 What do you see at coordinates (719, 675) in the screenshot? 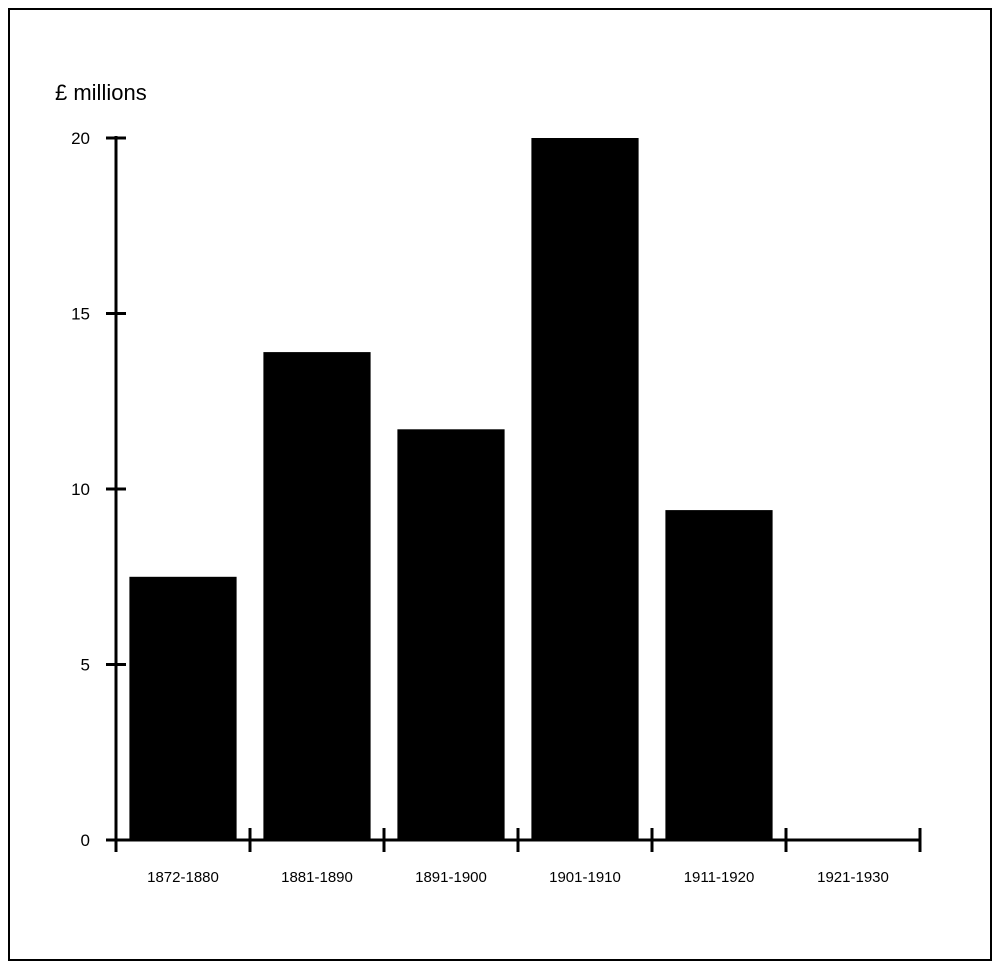
I see `bar-1911-1920` at bounding box center [719, 675].